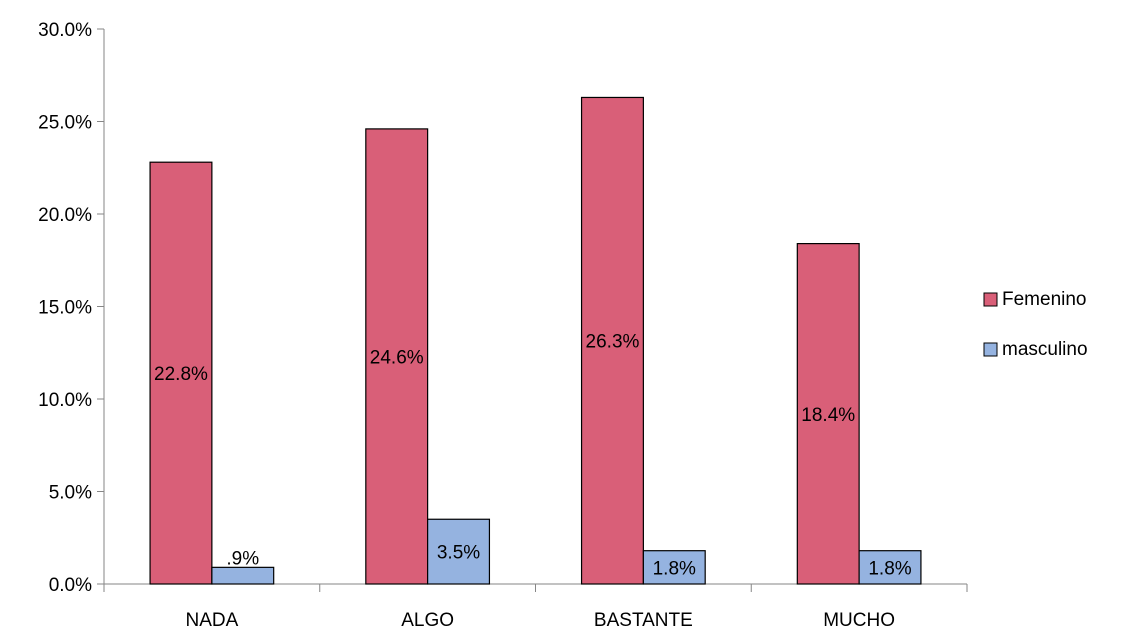 Image resolution: width=1132 pixels, height=630 pixels. What do you see at coordinates (1044, 299) in the screenshot?
I see `legend-label-femenino: Femenino` at bounding box center [1044, 299].